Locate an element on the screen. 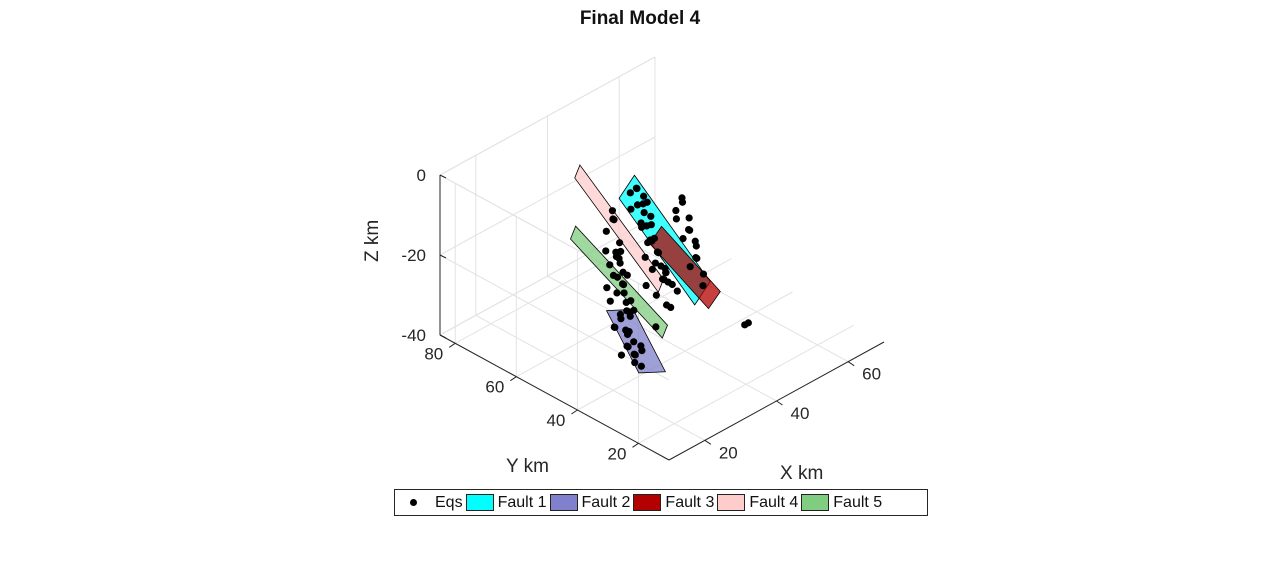 The width and height of the screenshot is (1280, 573). legend-item: Fault 2 is located at coordinates (590, 502).